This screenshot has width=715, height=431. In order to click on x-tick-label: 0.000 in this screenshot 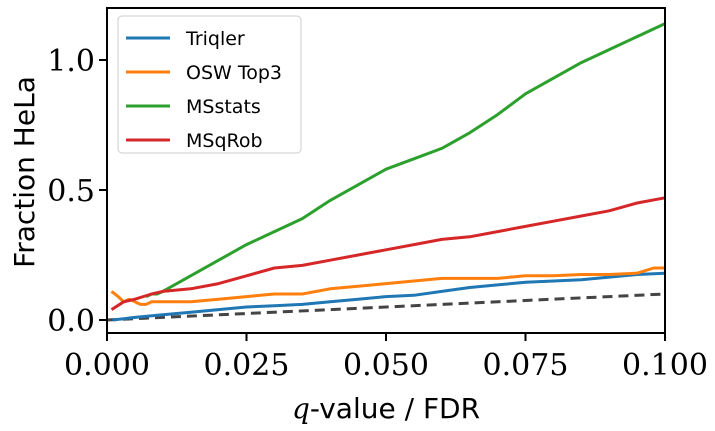, I will do `click(107, 365)`.